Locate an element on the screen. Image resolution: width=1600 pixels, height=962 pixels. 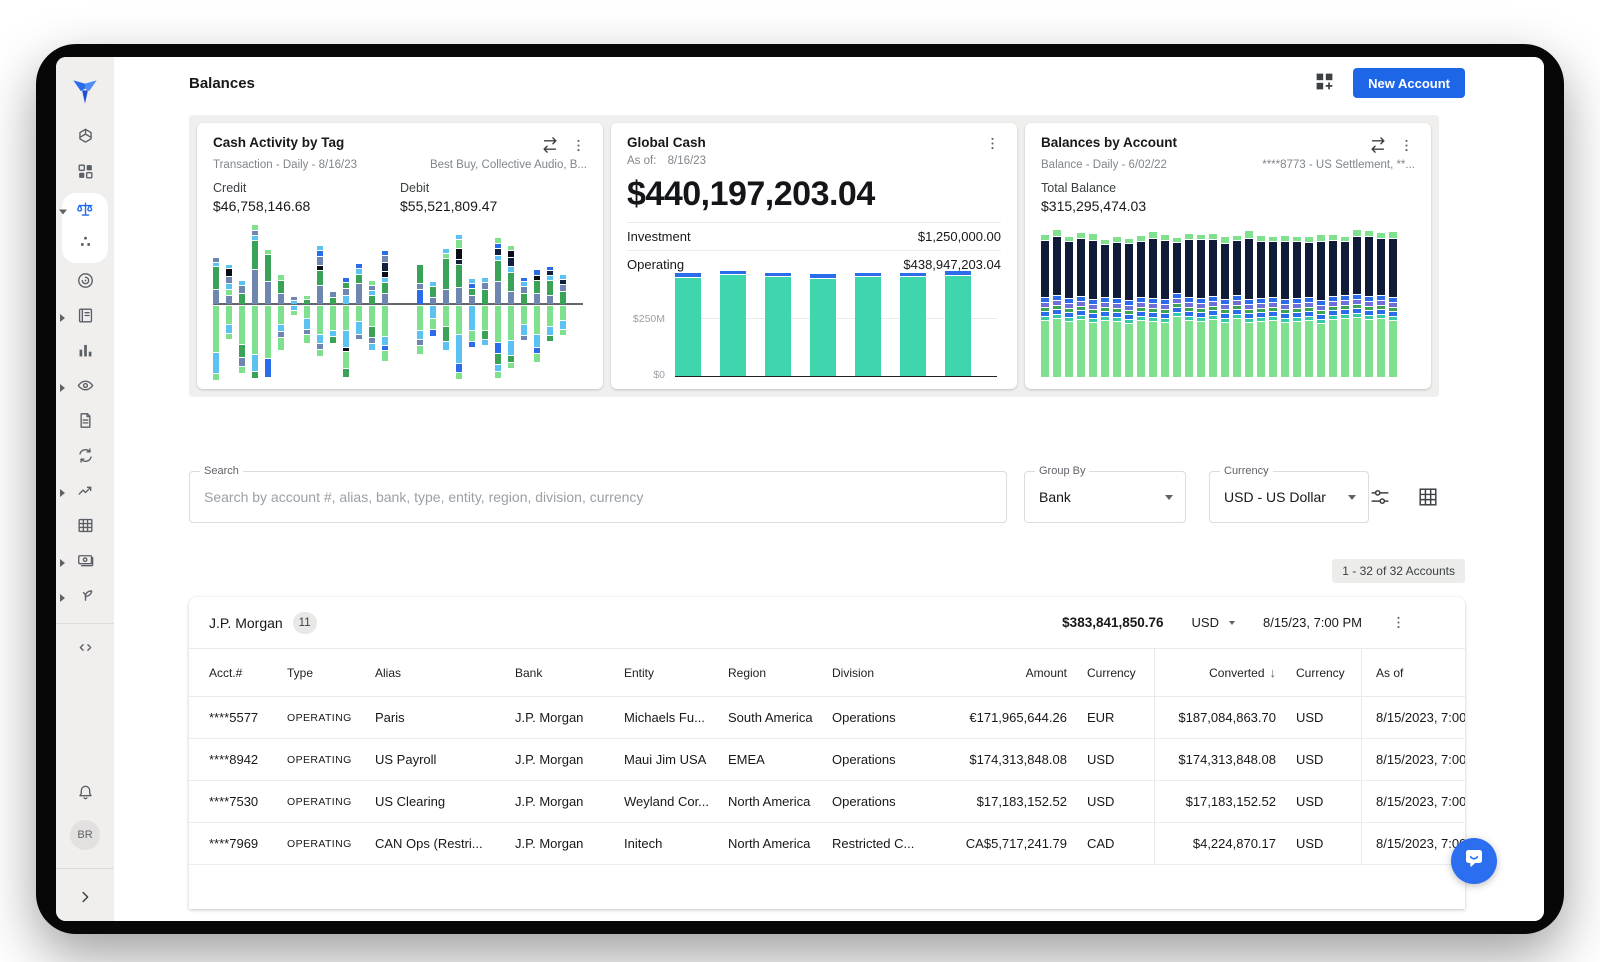
sidebar-item-table is located at coordinates (85, 527).